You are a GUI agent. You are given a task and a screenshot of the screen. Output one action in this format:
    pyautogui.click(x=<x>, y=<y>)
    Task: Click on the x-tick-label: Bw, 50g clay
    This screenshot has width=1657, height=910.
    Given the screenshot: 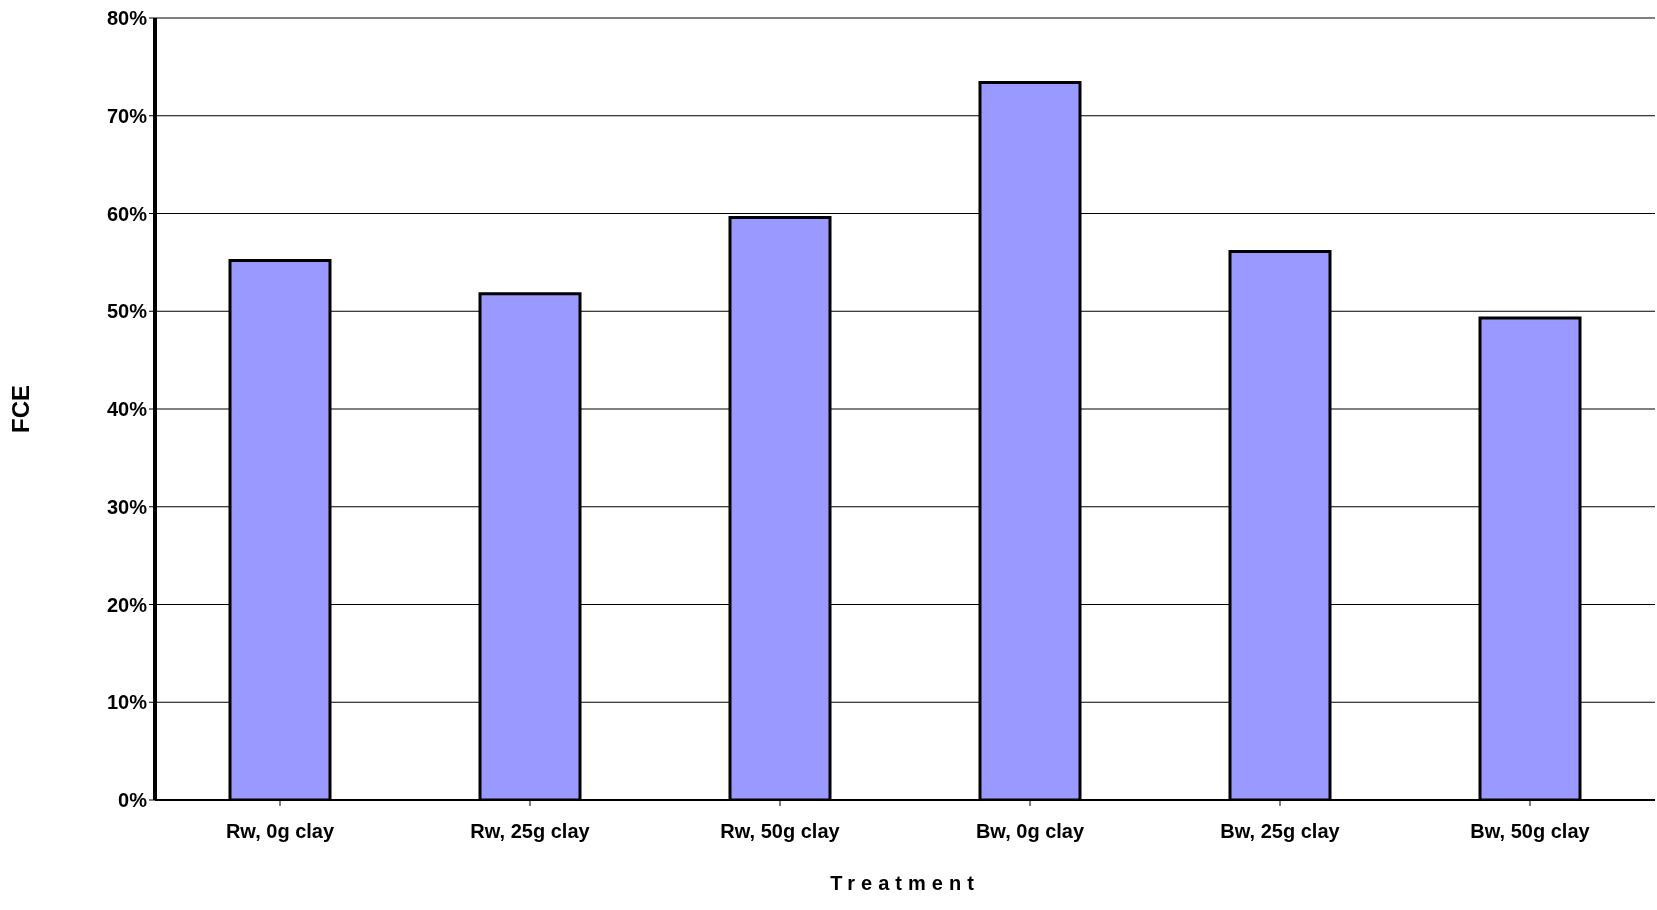 What is the action you would take?
    pyautogui.click(x=1530, y=831)
    